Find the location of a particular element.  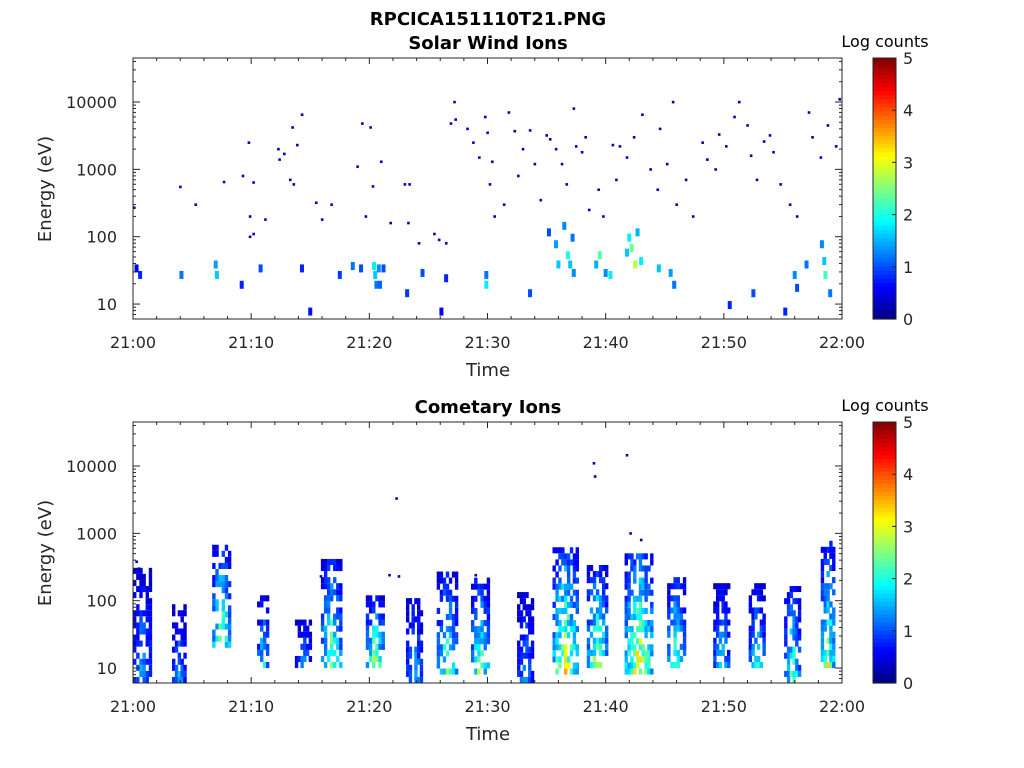

y-tick-label: 10000 is located at coordinates (91, 466).